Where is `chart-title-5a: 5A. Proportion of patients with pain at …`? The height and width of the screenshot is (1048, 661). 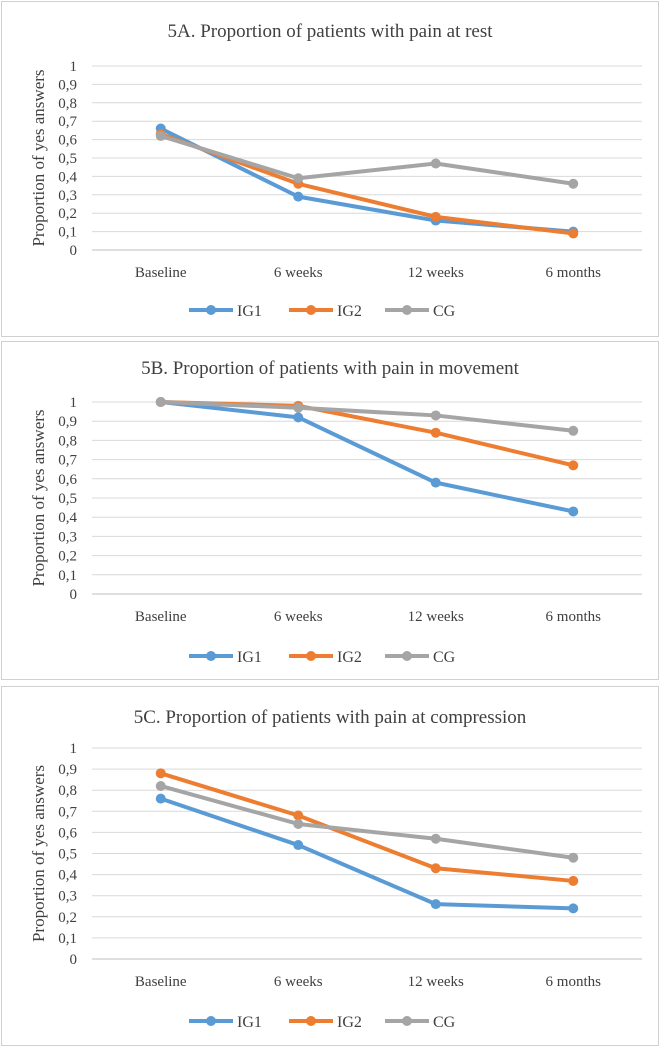 chart-title-5a: 5A. Proportion of patients with pain at … is located at coordinates (330, 31).